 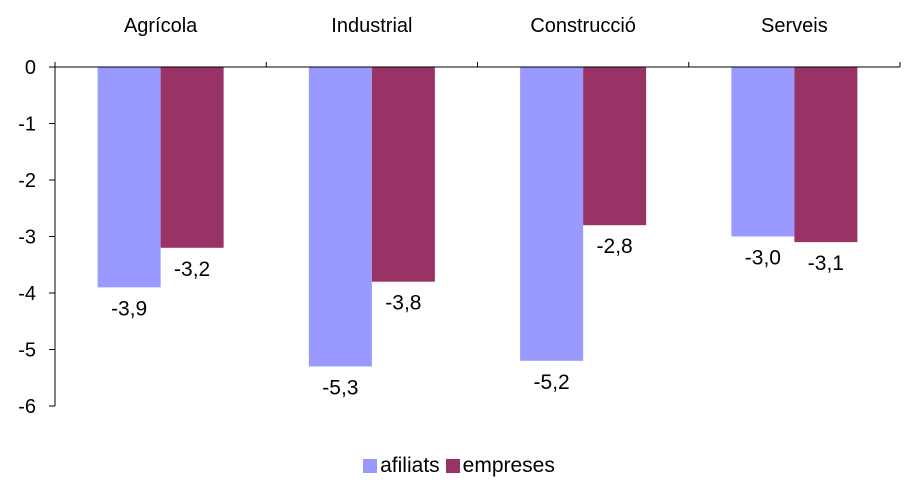 I want to click on legend-swatch-afiliats, so click(x=370, y=466).